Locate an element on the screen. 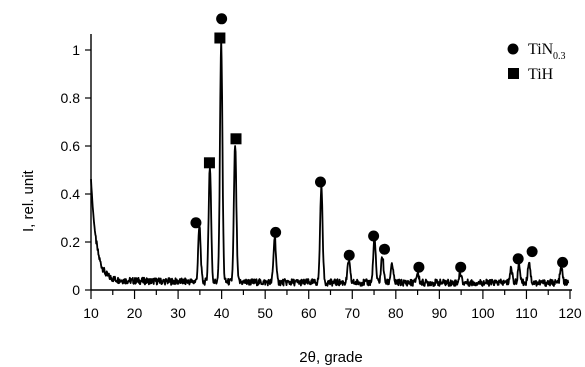 Image resolution: width=585 pixels, height=367 pixels. y-tick-label: 0.4 is located at coordinates (71, 194).